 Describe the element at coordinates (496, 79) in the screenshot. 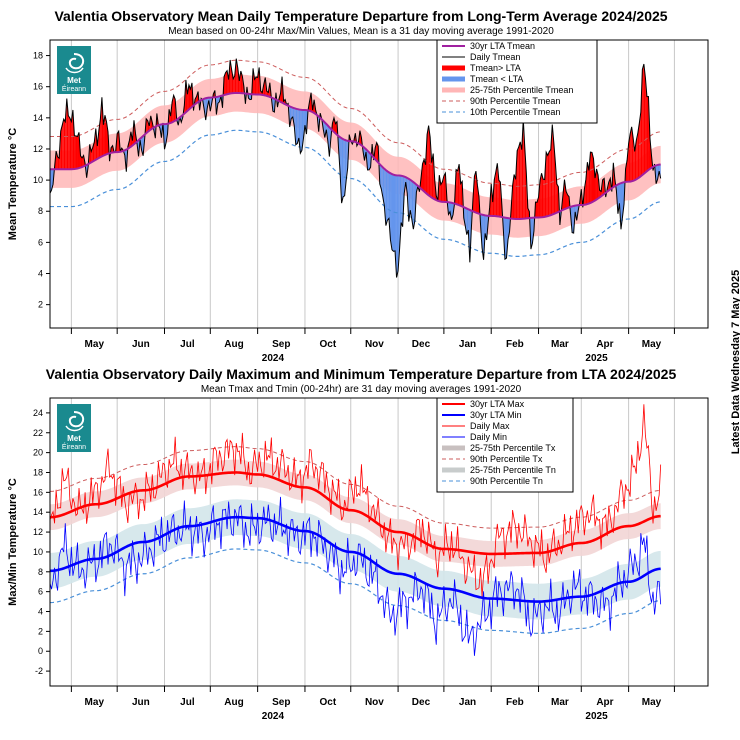

I see `top-legend-label-3: Tmean < LTA` at that location.